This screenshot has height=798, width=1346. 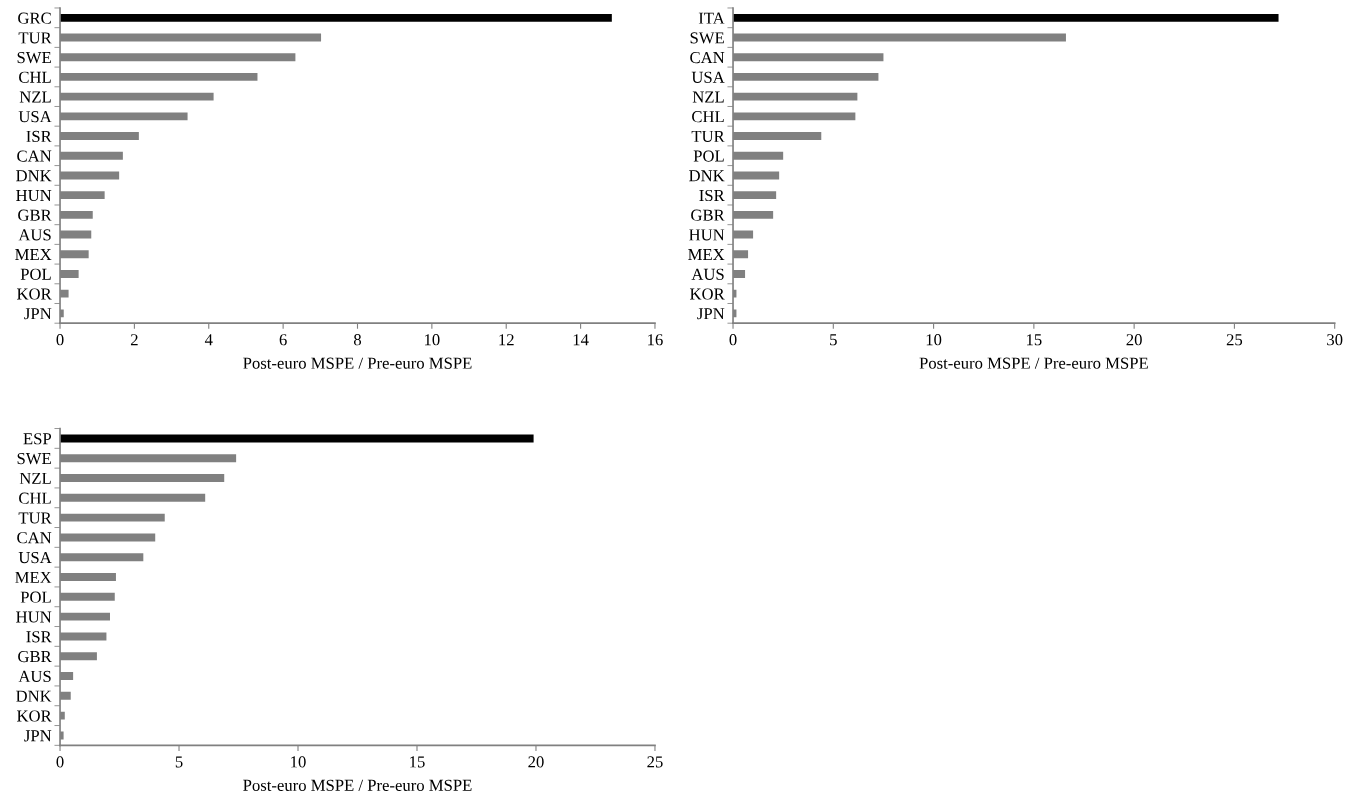 I want to click on x-tick-label: 16, so click(x=655, y=340).